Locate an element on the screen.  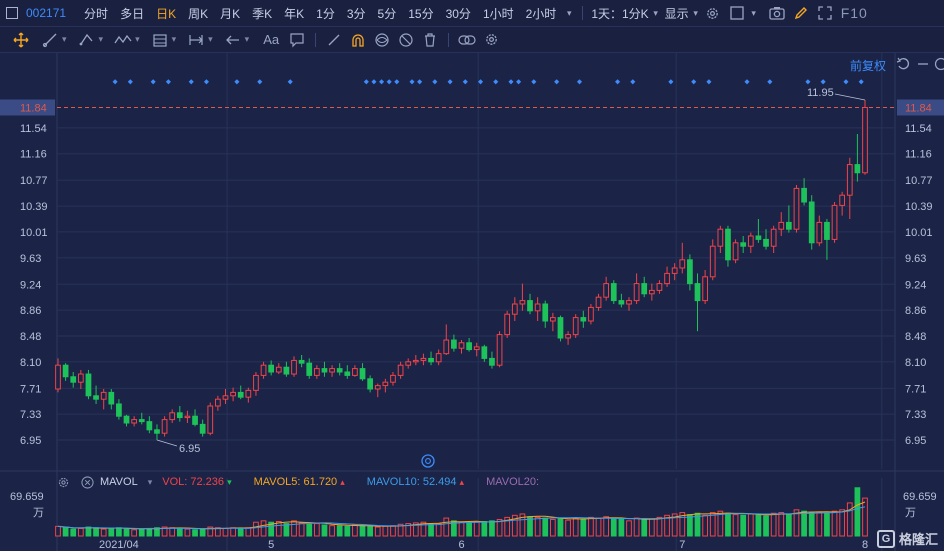
circle-icon is located at coordinates (939, 64).